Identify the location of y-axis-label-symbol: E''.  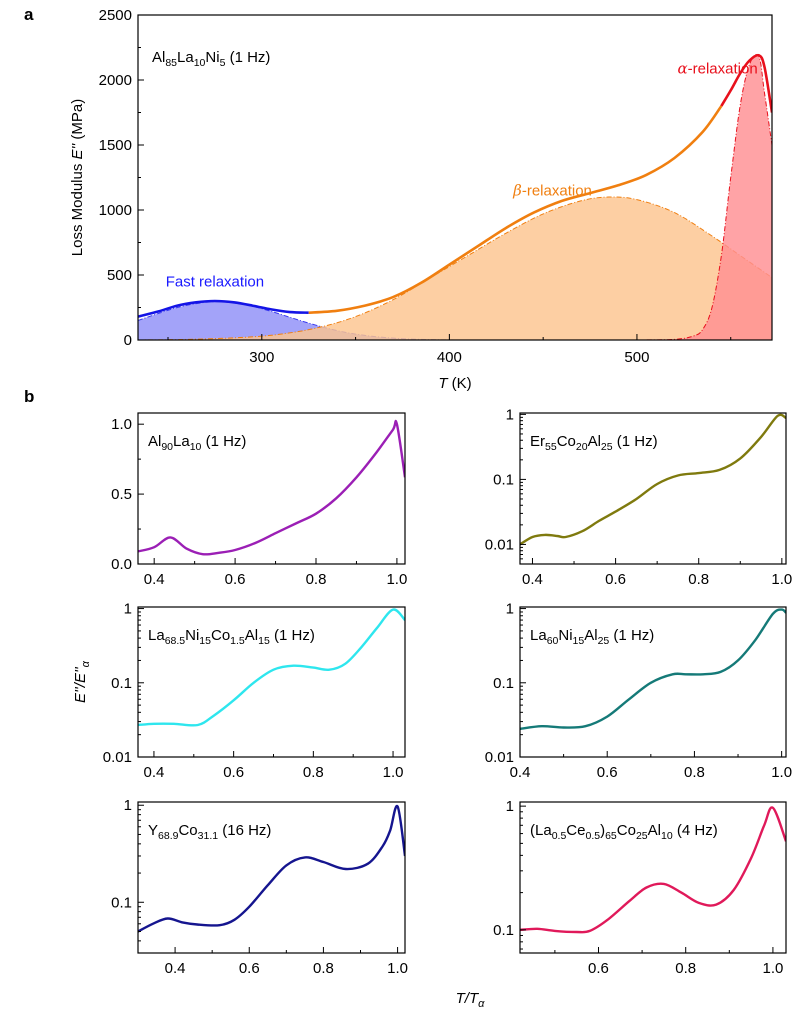
(77, 151).